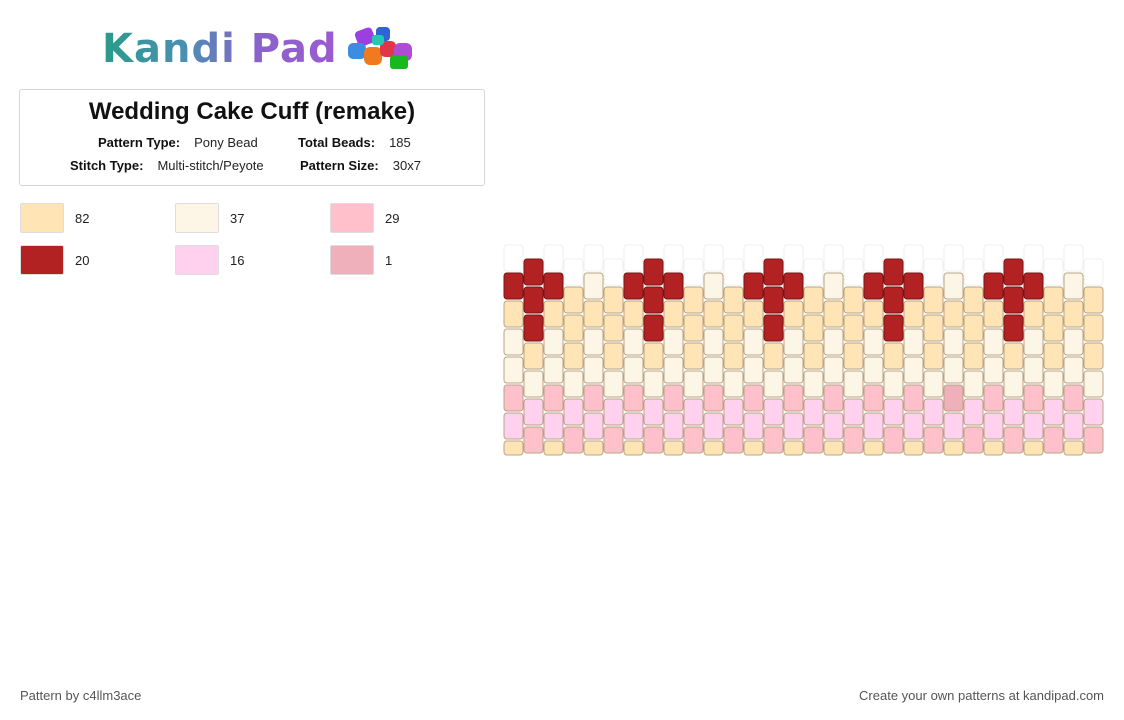 The height and width of the screenshot is (720, 1124). I want to click on pattern-type-value: Pony Bead, so click(226, 142).